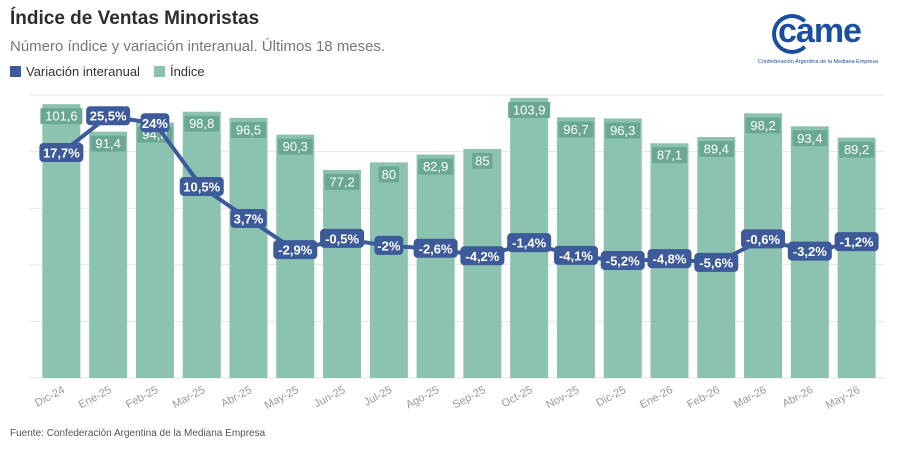  I want to click on line-value-label: -5,6%, so click(716, 262).